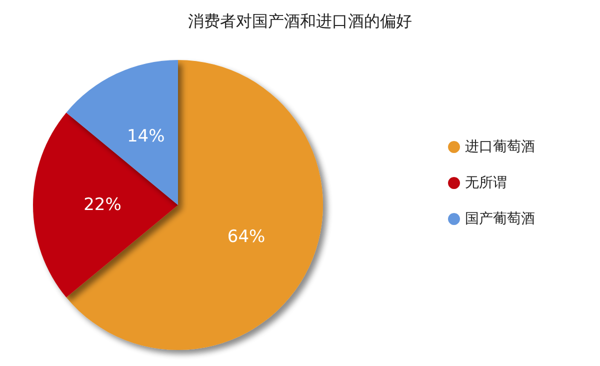  I want to click on legend-label: 进口葡萄酒, so click(500, 147).